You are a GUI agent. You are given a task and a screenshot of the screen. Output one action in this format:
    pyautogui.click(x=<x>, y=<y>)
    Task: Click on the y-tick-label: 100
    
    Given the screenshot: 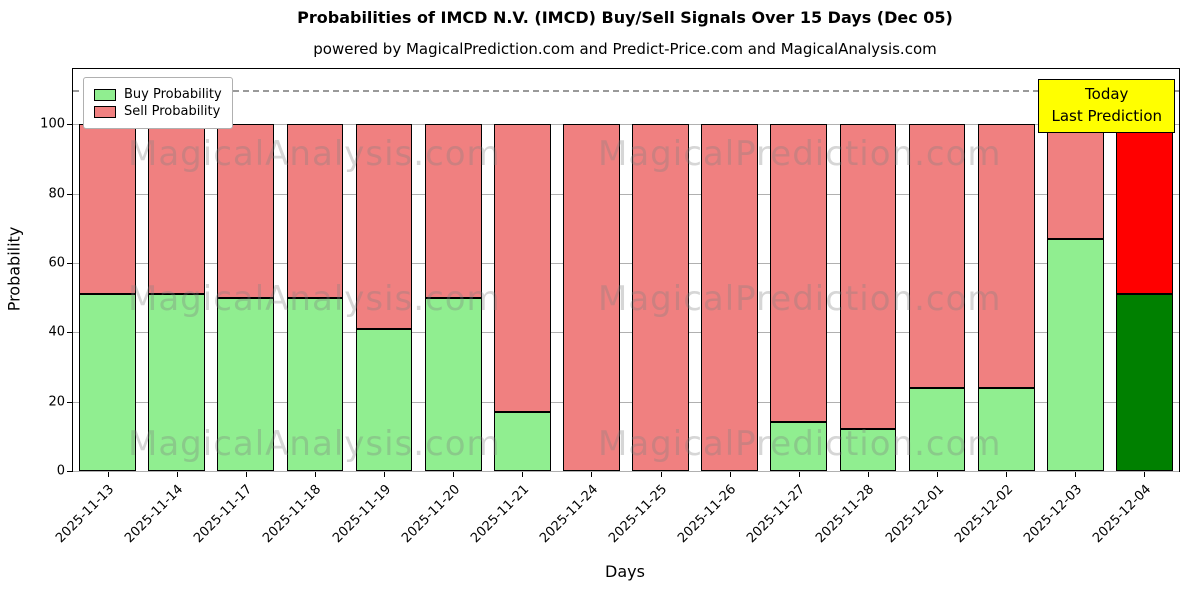 What is the action you would take?
    pyautogui.click(x=52, y=124)
    